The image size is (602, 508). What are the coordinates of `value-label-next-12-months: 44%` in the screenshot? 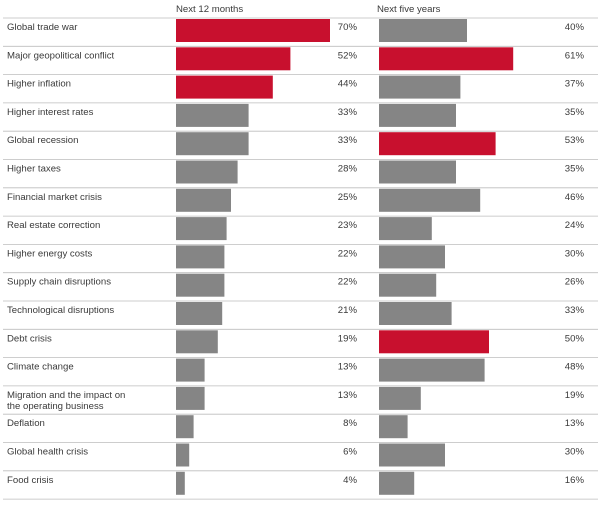 It's located at (348, 84).